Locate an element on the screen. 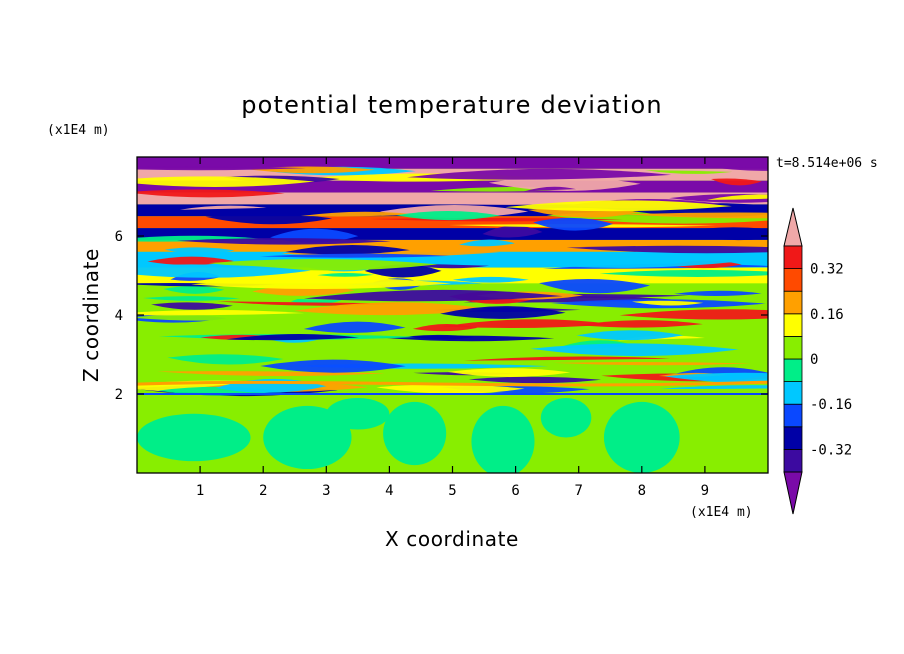 Image resolution: width=904 pixels, height=654 pixels. x-tick-label: 9 is located at coordinates (705, 491).